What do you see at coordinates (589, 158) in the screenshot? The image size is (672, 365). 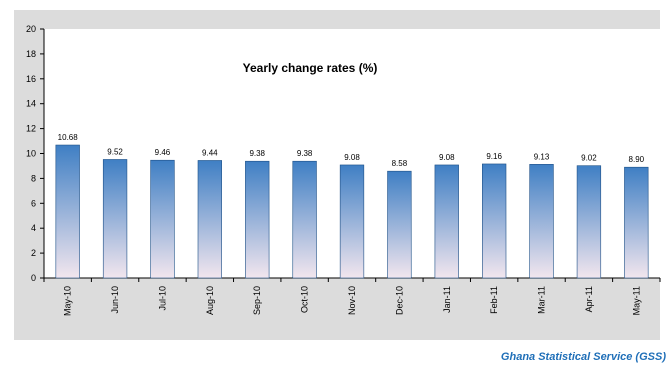 I see `data-label: 9.02` at bounding box center [589, 158].